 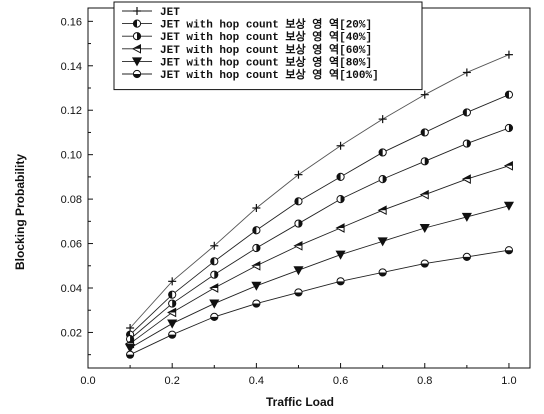 I want to click on y-tick-label: 0.06, so click(x=71, y=245).